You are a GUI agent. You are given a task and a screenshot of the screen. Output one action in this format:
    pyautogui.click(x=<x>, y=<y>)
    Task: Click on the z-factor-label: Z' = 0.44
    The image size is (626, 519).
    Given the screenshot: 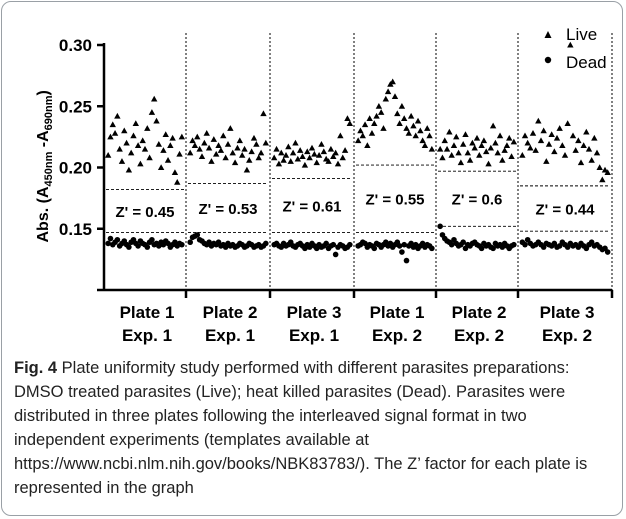 What is the action you would take?
    pyautogui.click(x=565, y=210)
    